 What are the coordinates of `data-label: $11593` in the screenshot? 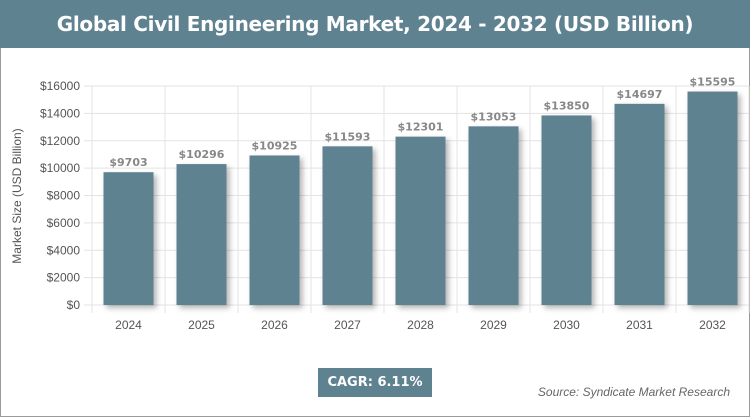 It's located at (348, 136).